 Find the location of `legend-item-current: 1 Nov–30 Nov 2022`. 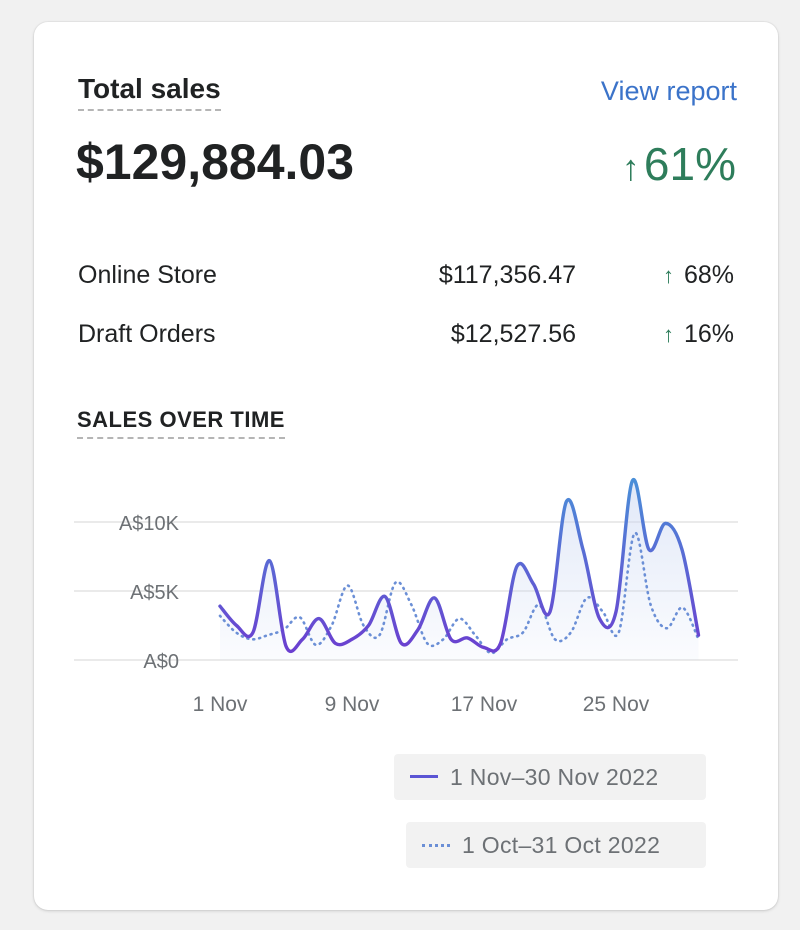

legend-item-current: 1 Nov–30 Nov 2022 is located at coordinates (550, 777).